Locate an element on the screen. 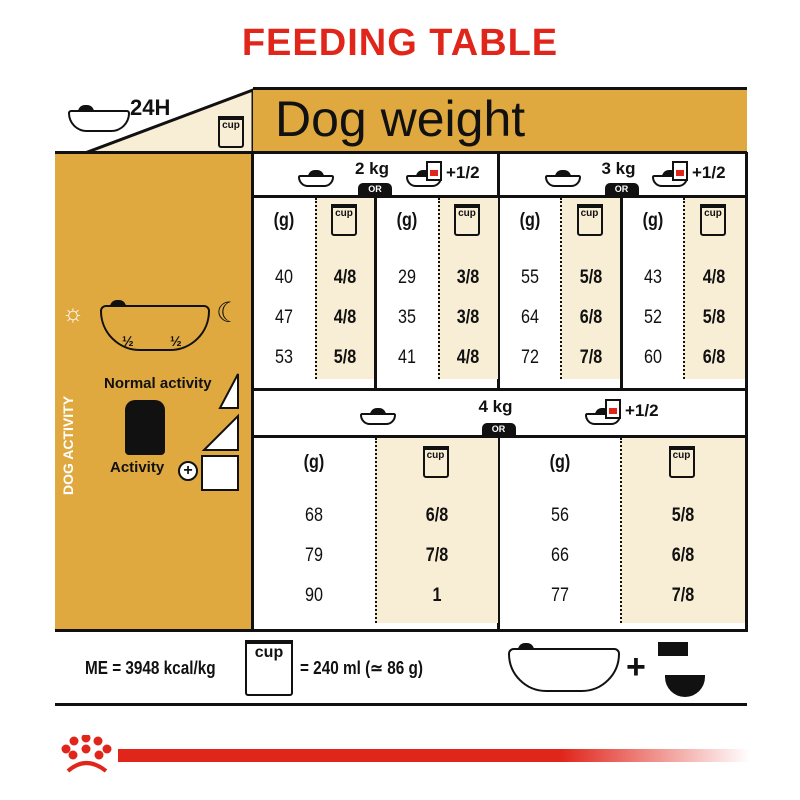  weight-label: 2 kg is located at coordinates (372, 168).